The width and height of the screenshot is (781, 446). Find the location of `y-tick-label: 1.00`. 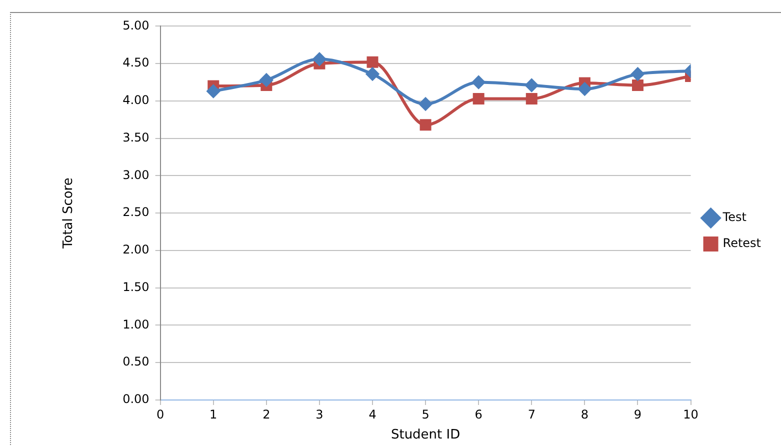

y-tick-label: 1.00 is located at coordinates (136, 324).